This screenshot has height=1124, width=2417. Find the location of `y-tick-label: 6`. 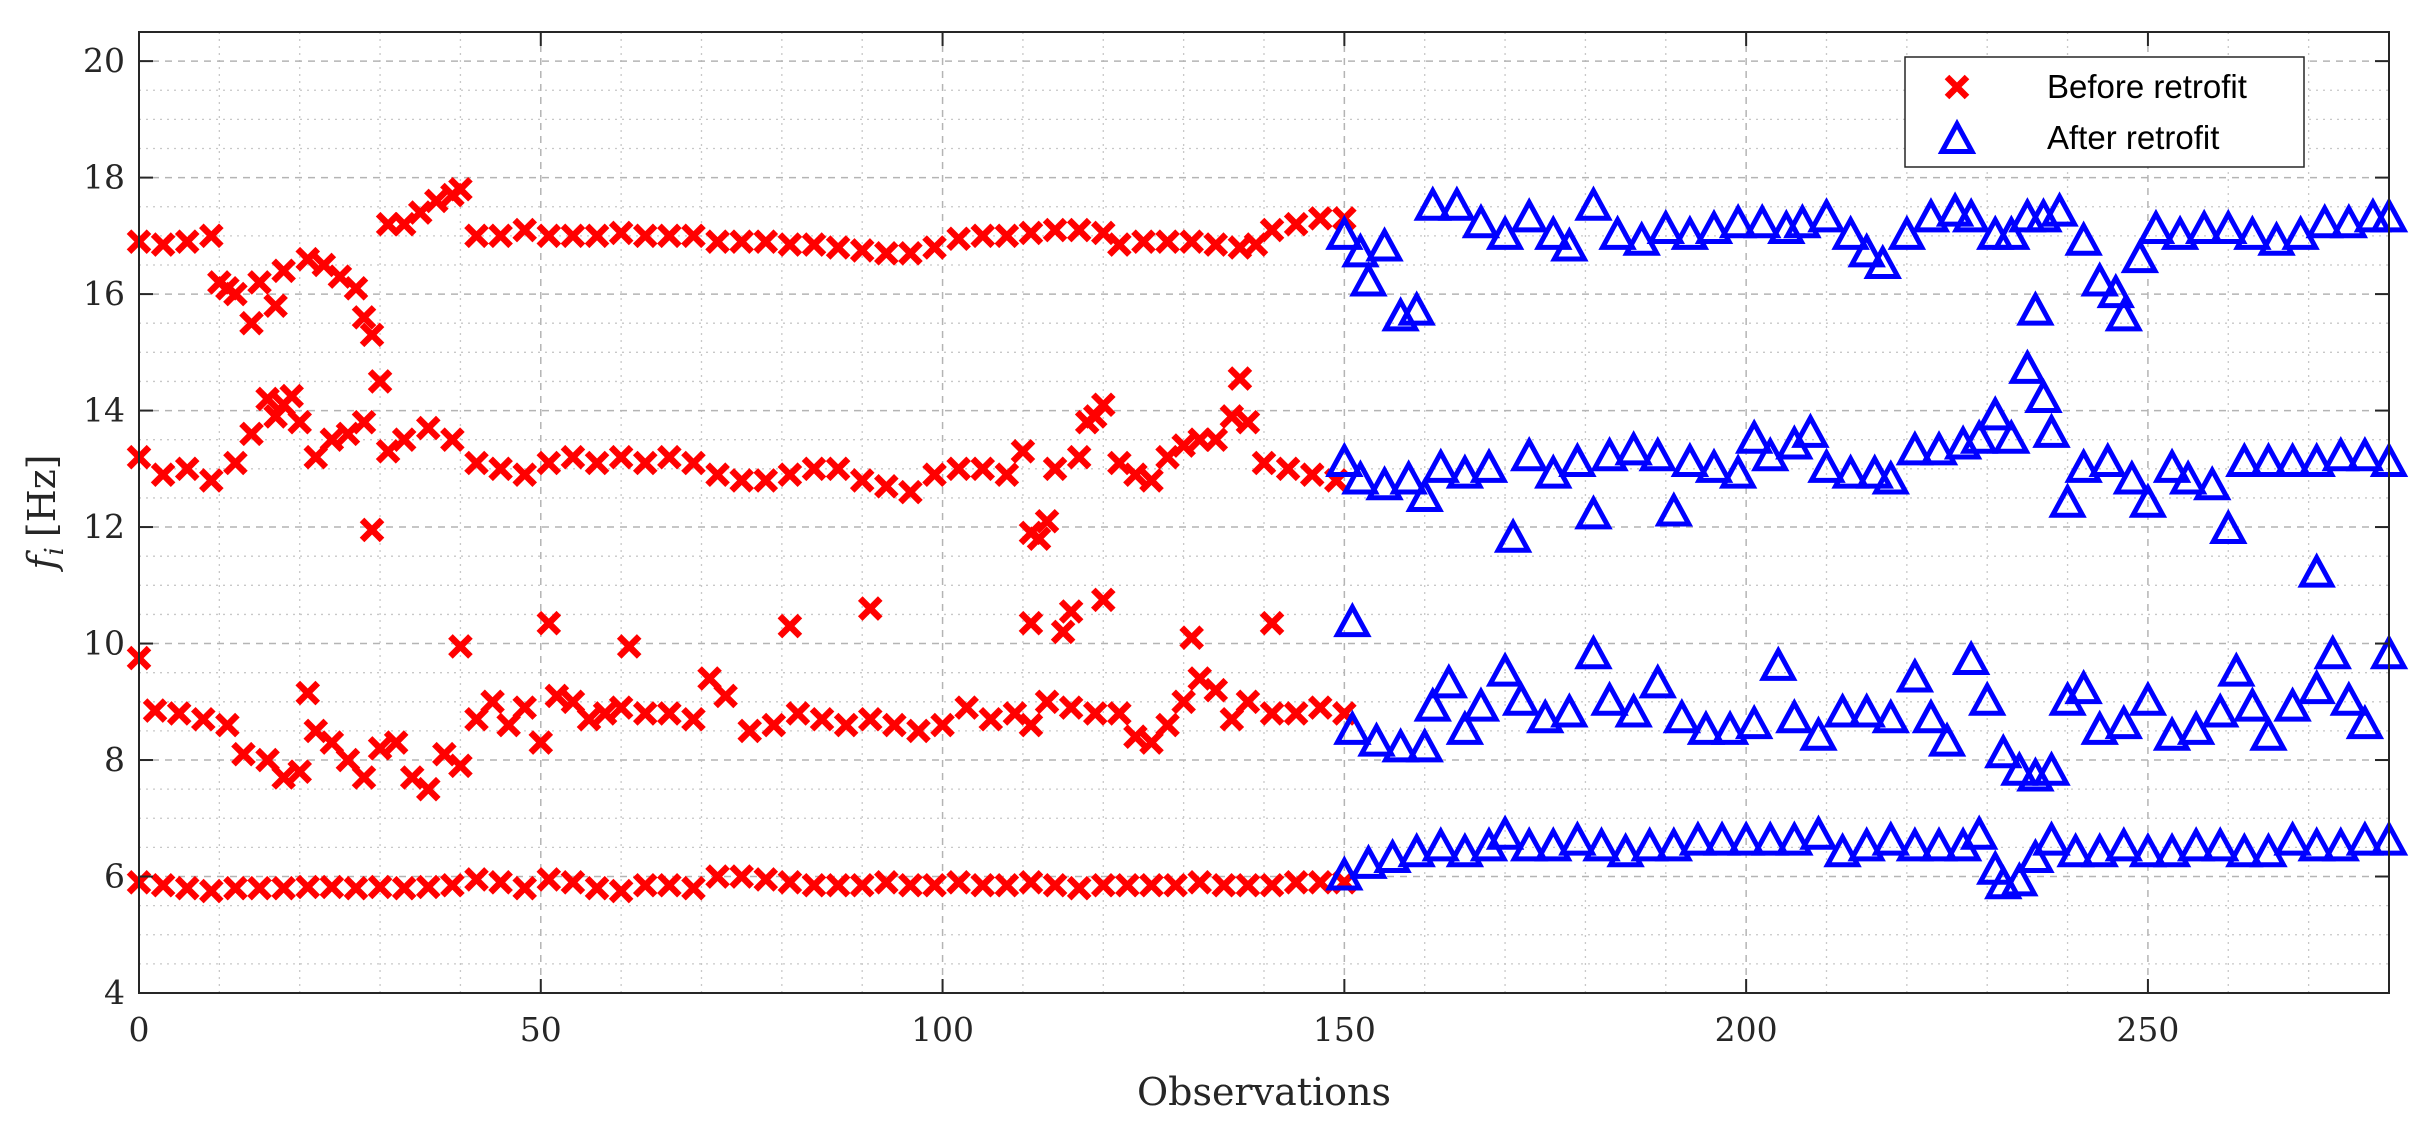

y-tick-label: 6 is located at coordinates (114, 876).